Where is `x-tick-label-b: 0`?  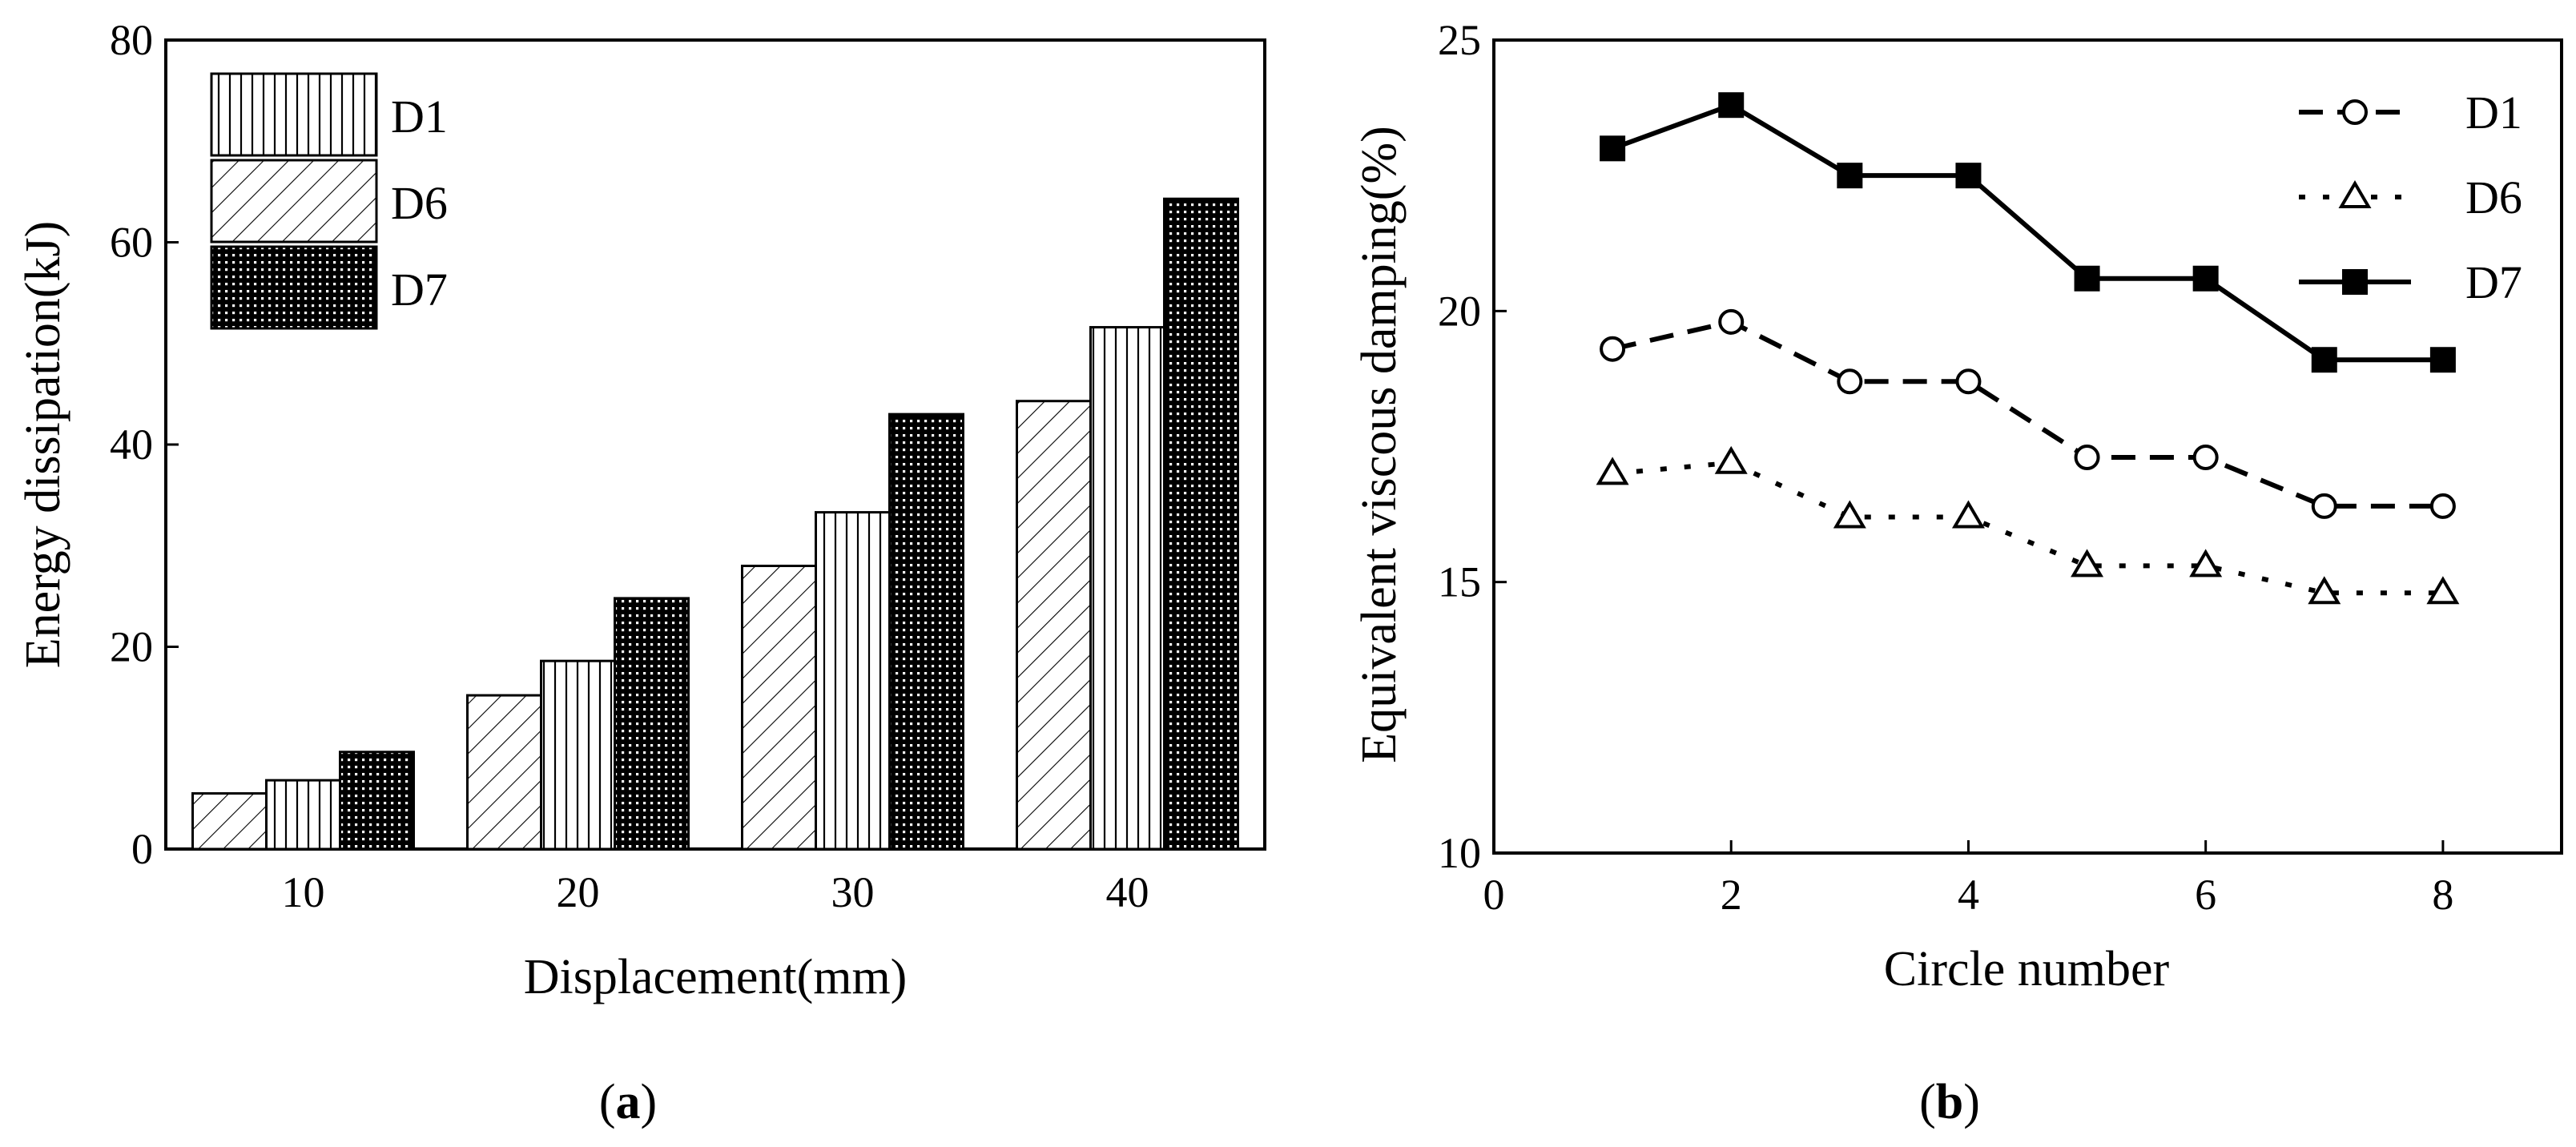 x-tick-label-b: 0 is located at coordinates (1494, 895).